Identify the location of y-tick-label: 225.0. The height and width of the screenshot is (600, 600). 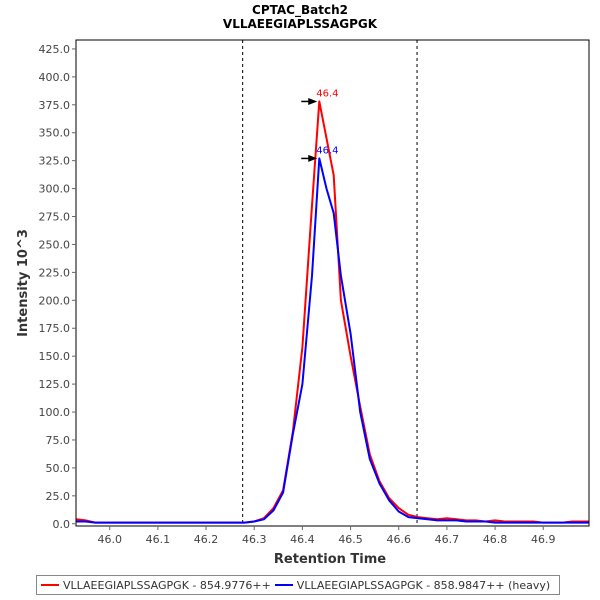
(55, 272).